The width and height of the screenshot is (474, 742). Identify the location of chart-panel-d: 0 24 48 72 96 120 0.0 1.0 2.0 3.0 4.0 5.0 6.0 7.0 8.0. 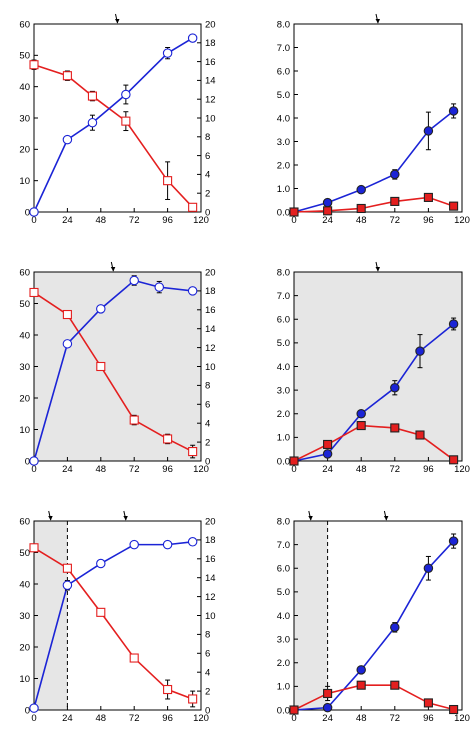
(373, 368).